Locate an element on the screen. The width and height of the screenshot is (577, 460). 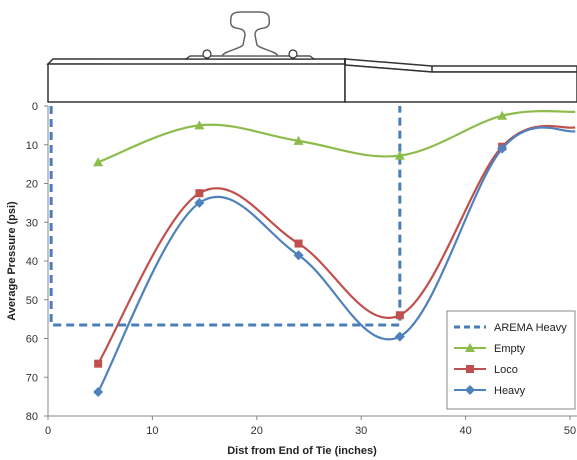
tie-plate-spike-right is located at coordinates (293, 54).